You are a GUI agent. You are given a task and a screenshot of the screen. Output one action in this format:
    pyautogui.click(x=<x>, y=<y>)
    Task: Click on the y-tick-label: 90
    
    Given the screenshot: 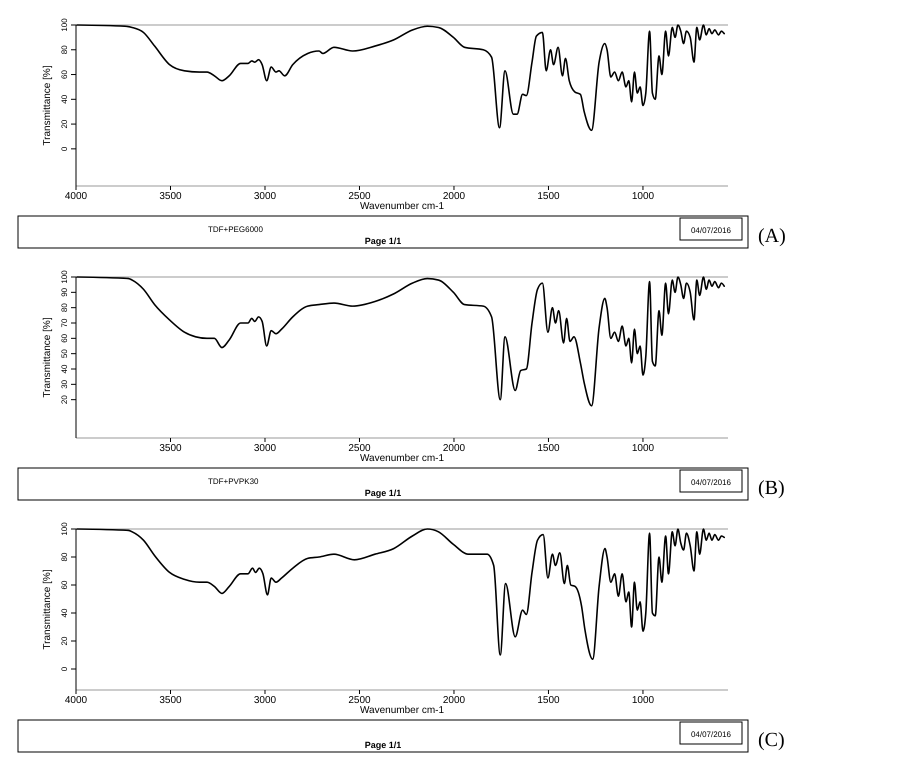 What is the action you would take?
    pyautogui.click(x=64, y=292)
    